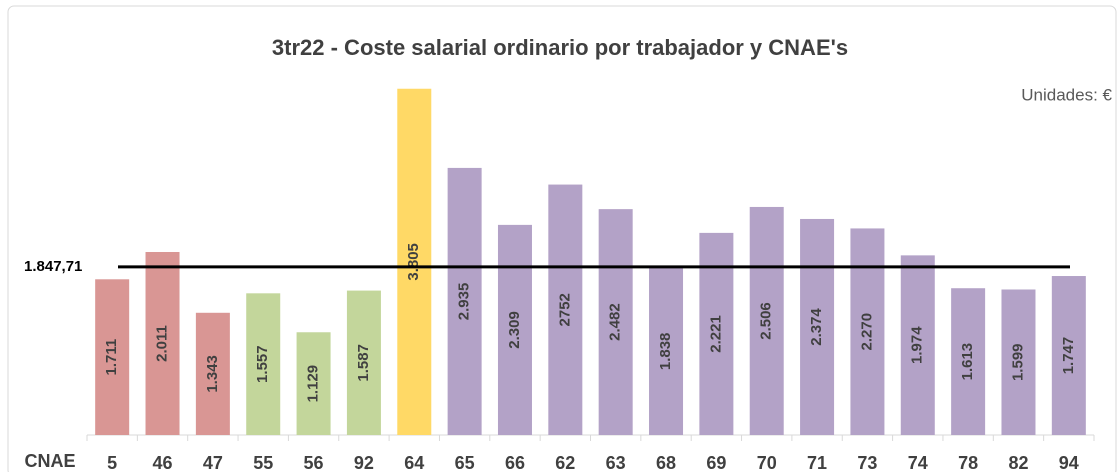 The width and height of the screenshot is (1119, 472). I want to click on value-label: 1.587, so click(363, 363).